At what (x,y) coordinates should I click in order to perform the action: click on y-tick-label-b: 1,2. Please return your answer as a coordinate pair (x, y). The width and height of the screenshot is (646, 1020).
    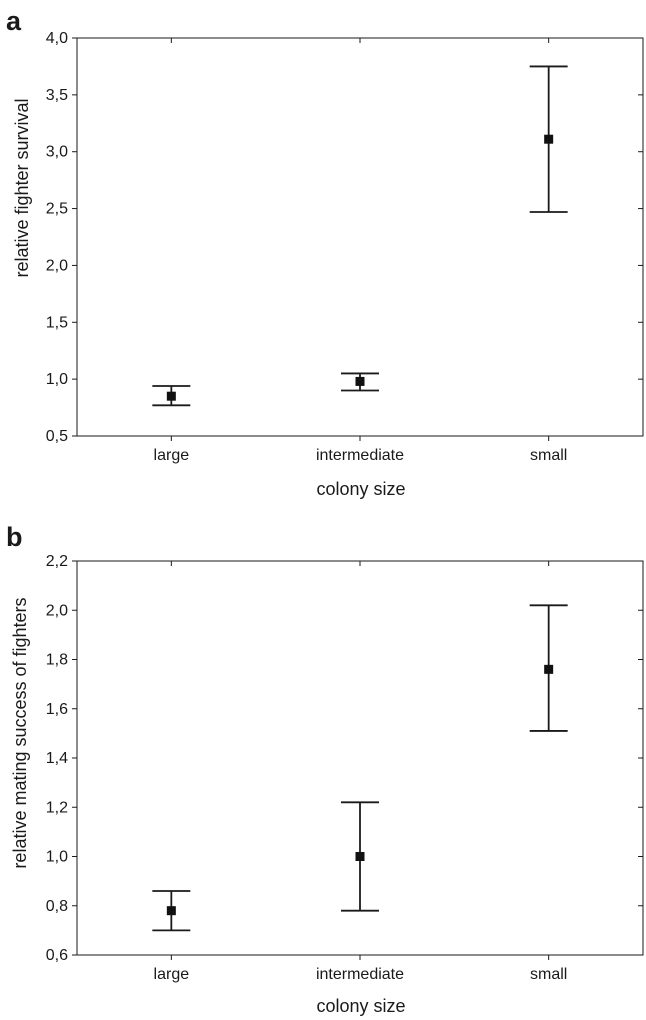
    Looking at the image, I should click on (57, 807).